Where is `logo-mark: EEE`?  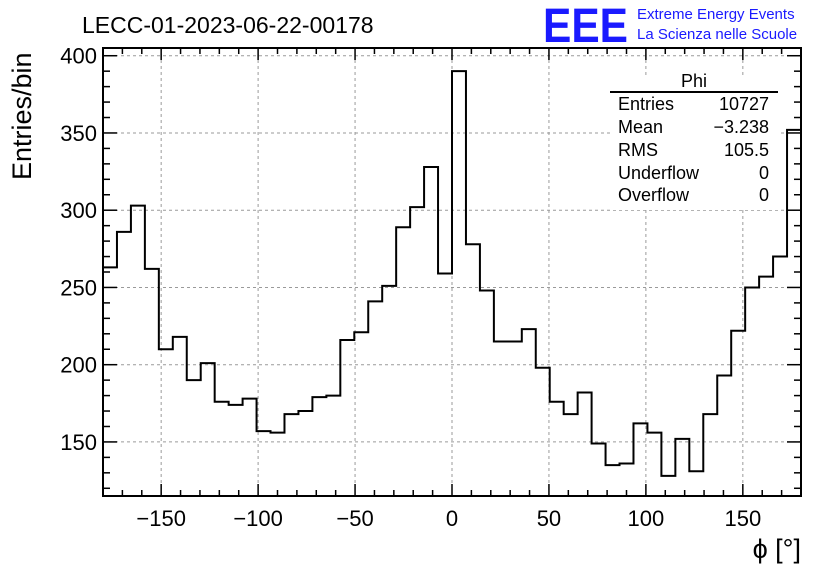 logo-mark: EEE is located at coordinates (585, 26).